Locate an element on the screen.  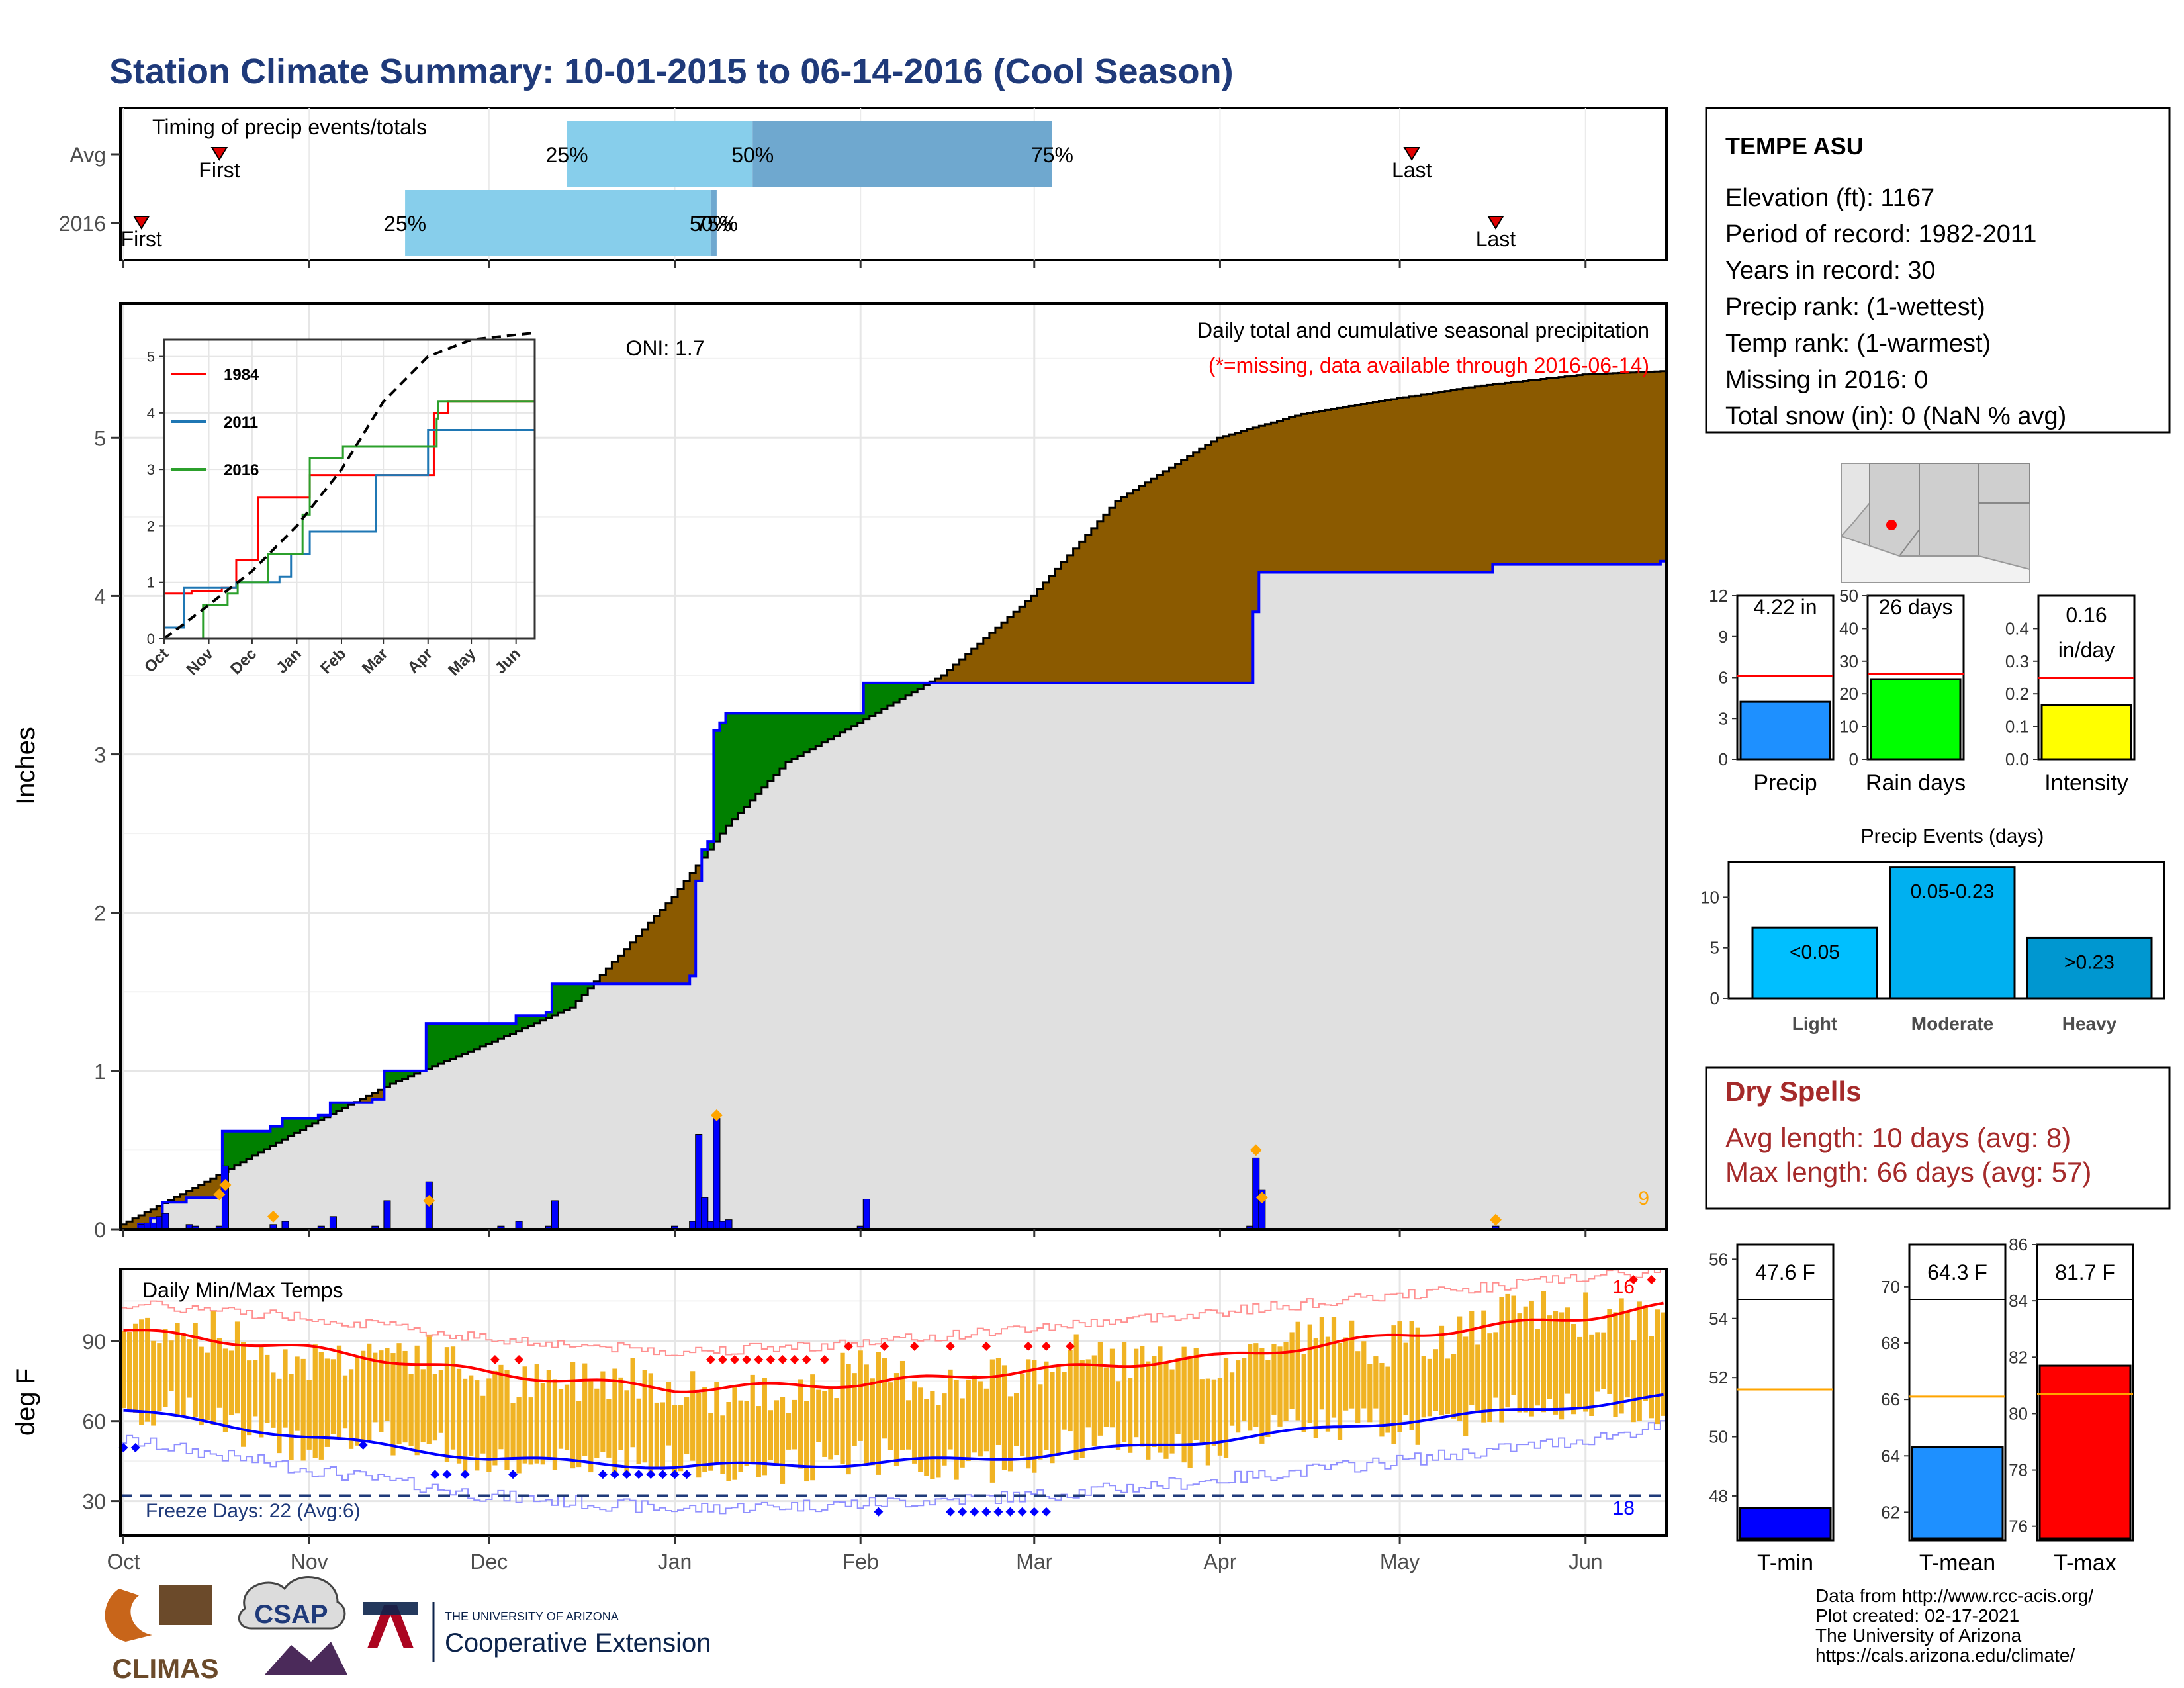
events-tick-label: 10 is located at coordinates (1709, 897).